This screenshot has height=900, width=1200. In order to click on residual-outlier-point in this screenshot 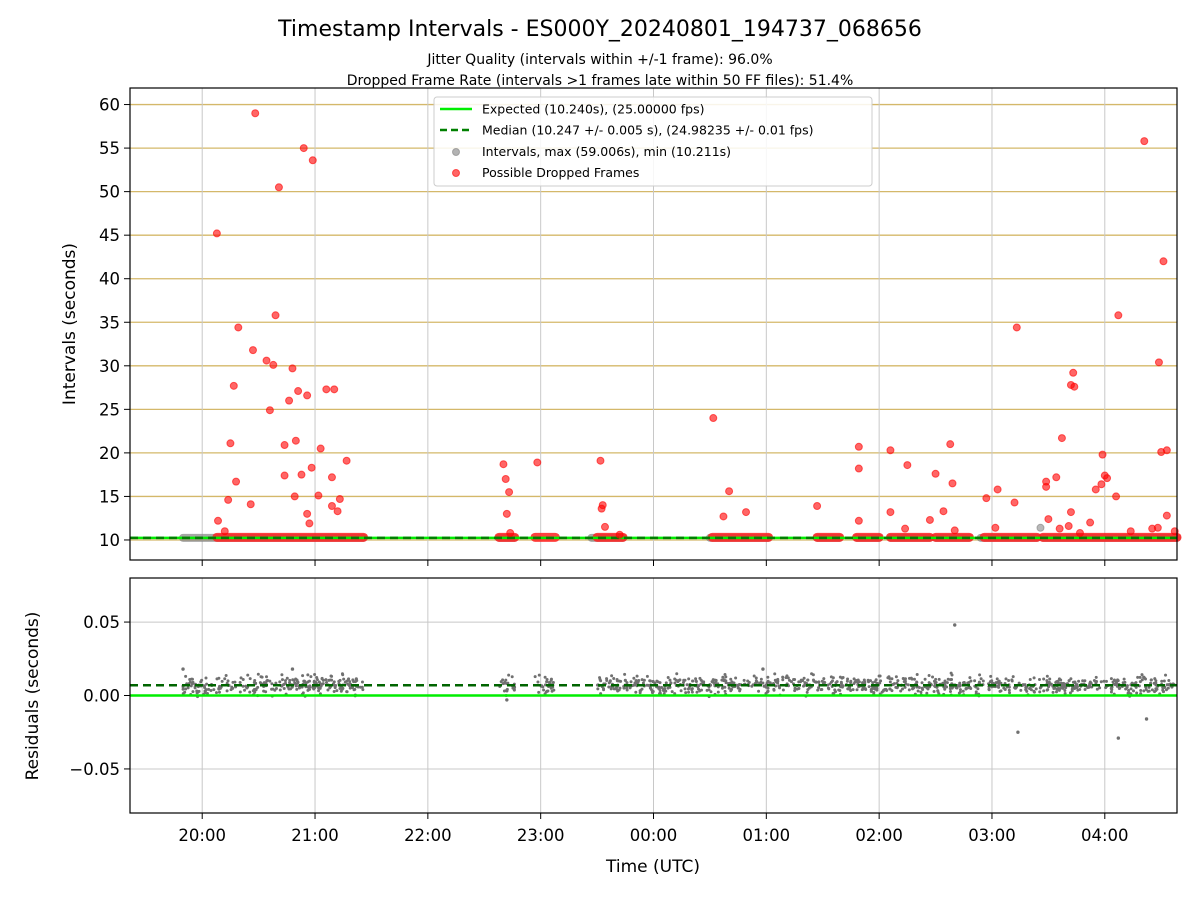, I will do `click(1146, 719)`.